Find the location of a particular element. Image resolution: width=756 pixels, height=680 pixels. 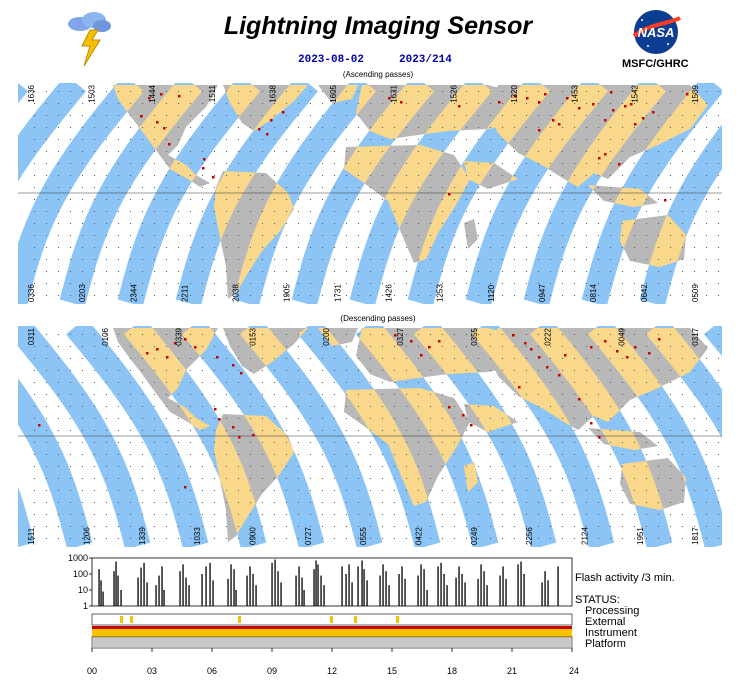

status-platform: Platform is located at coordinates (605, 644).